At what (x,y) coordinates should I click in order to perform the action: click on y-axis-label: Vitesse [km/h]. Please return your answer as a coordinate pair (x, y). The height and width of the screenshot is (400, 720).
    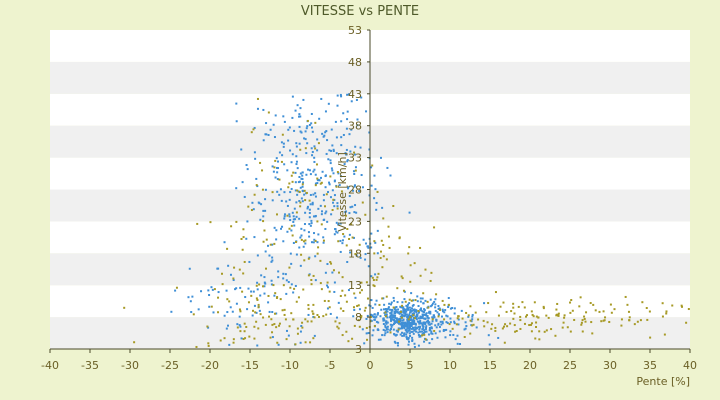
    Looking at the image, I should click on (342, 192).